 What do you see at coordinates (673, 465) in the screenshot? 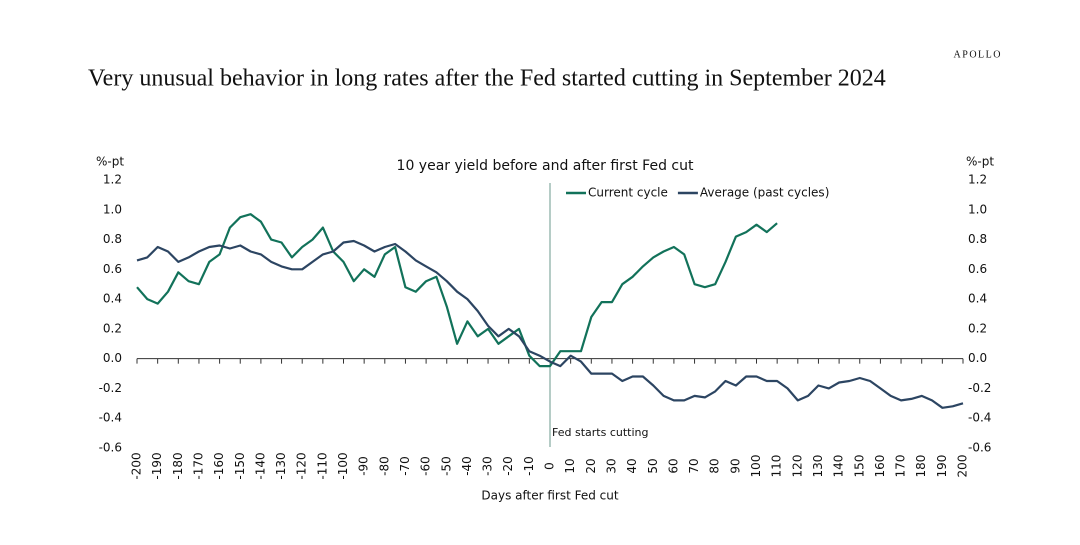
I see `x-tick-label: 60` at bounding box center [673, 465].